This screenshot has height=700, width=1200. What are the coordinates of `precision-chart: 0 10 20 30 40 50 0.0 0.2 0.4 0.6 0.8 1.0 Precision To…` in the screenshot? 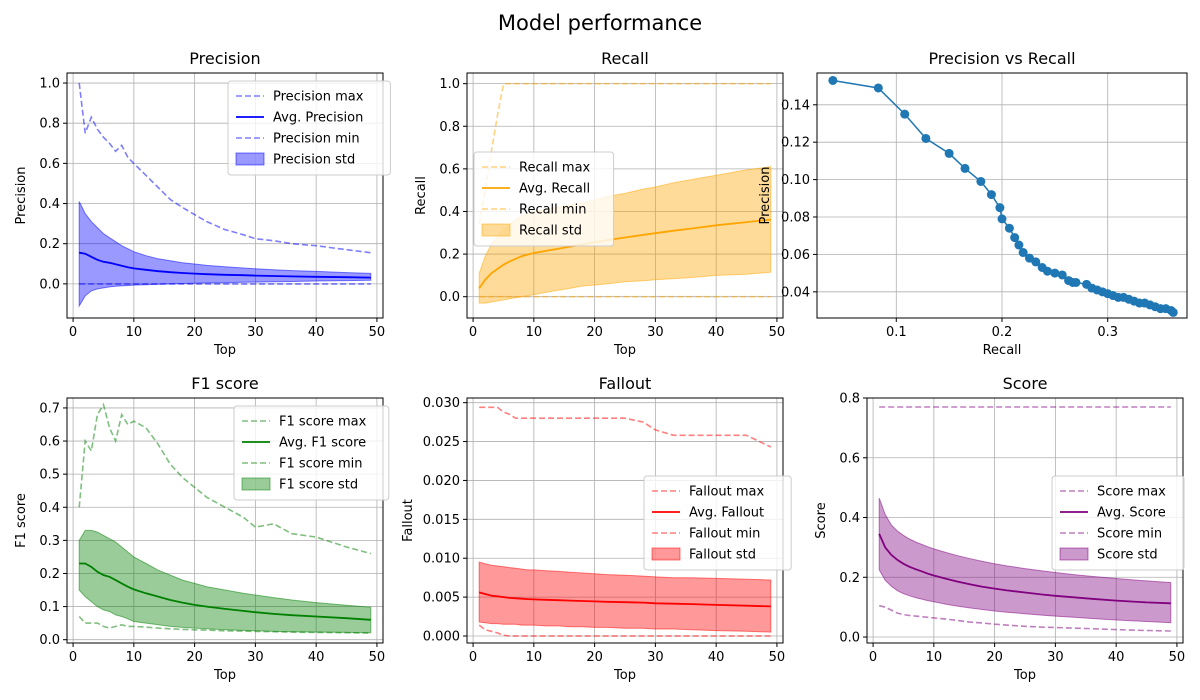 It's located at (202, 203).